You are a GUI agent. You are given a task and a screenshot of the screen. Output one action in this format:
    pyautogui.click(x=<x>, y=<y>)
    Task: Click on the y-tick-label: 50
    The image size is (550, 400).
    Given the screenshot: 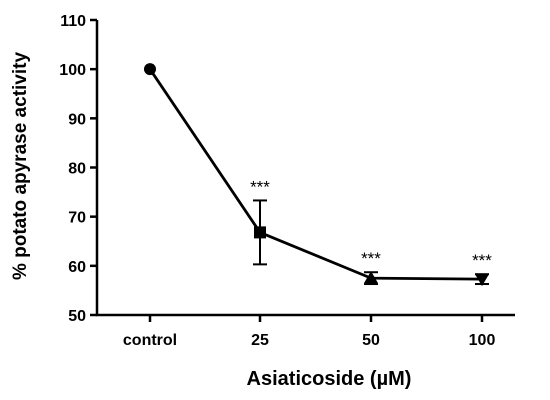 What is the action you would take?
    pyautogui.click(x=77, y=316)
    